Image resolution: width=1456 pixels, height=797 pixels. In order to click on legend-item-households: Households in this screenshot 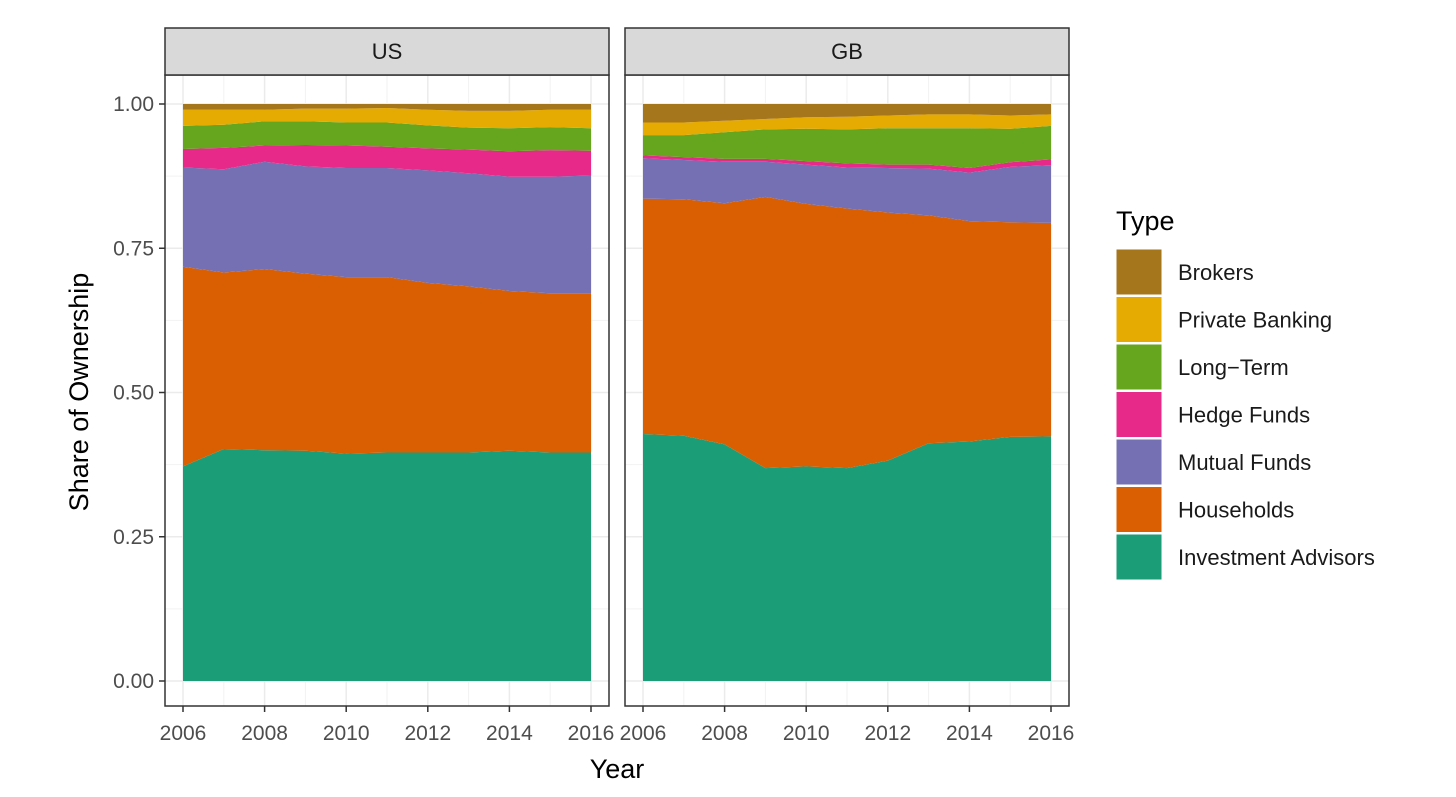, I will do `click(1204, 509)`.